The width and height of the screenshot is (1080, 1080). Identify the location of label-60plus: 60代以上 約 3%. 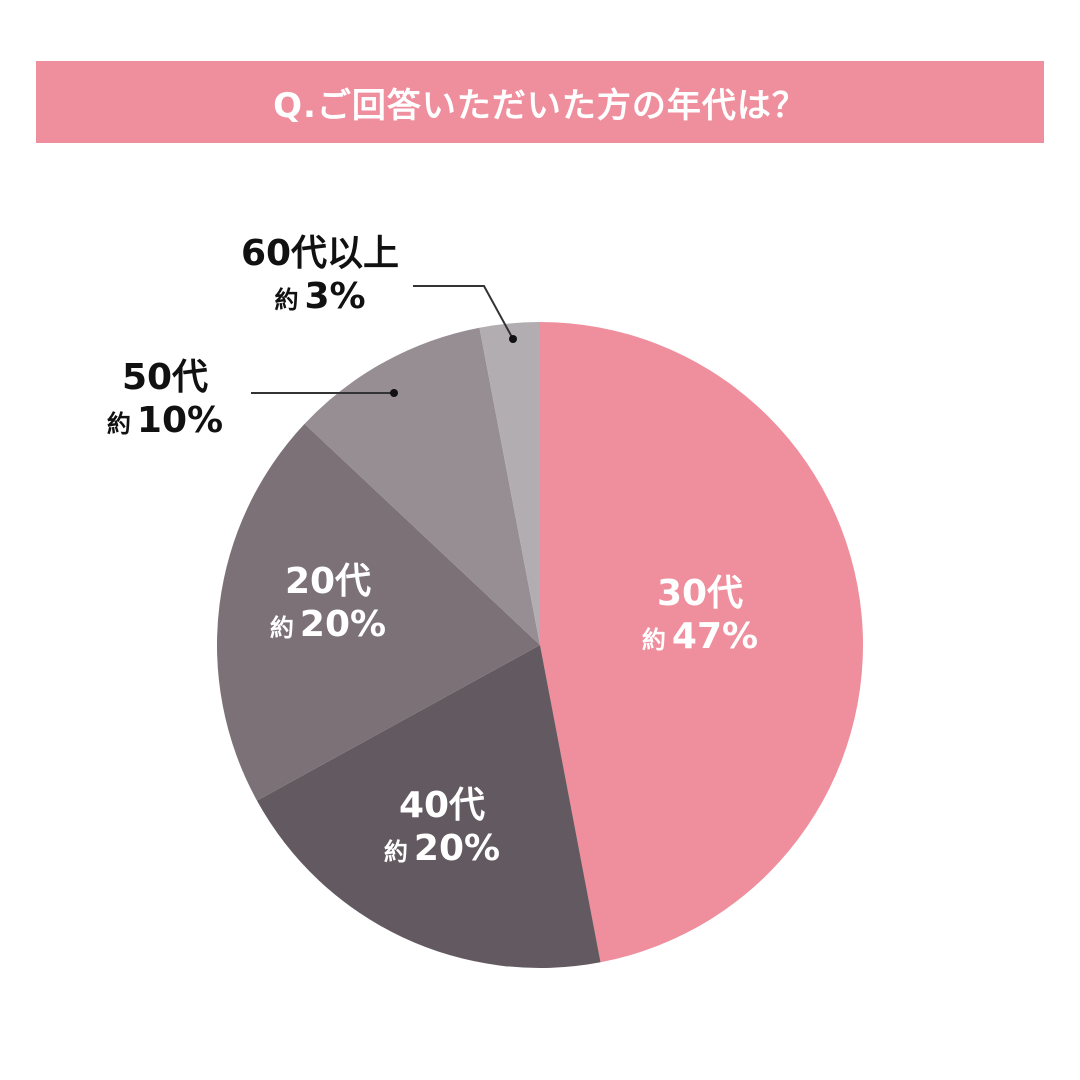
(320, 275).